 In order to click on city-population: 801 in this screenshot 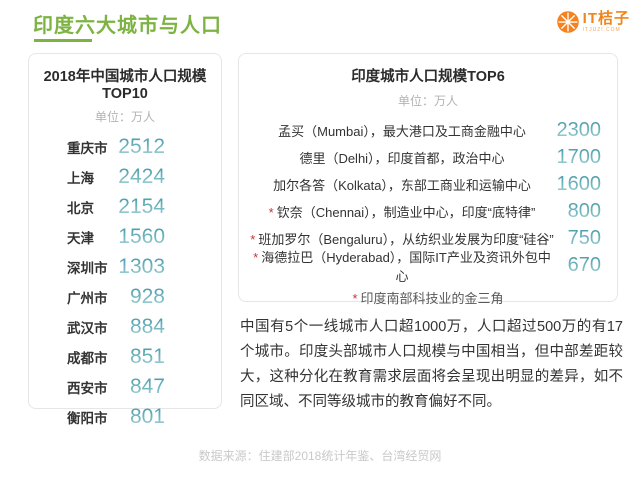, I will do `click(147, 416)`.